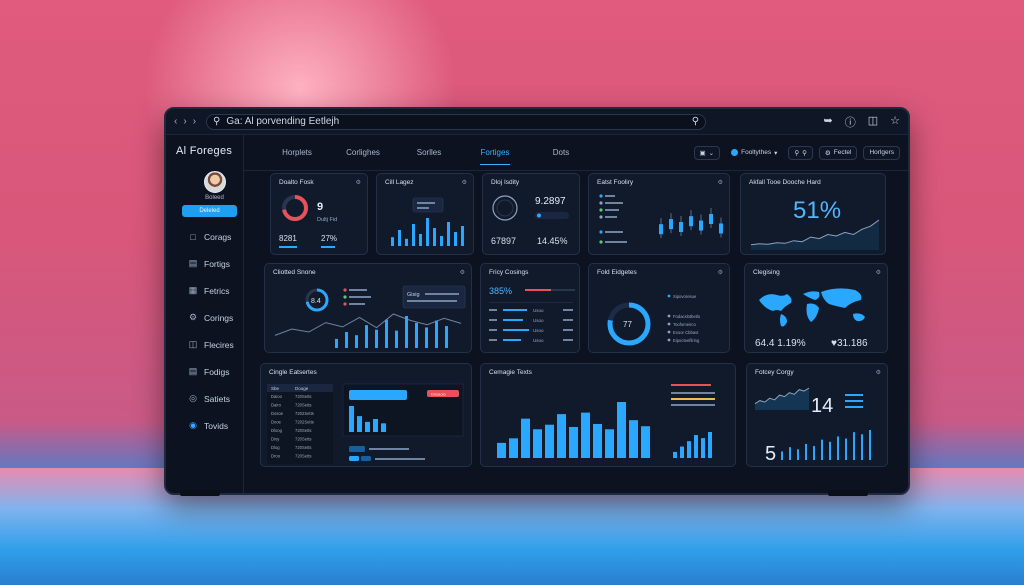 The width and height of the screenshot is (1024, 585). I want to click on avatar, so click(215, 182).